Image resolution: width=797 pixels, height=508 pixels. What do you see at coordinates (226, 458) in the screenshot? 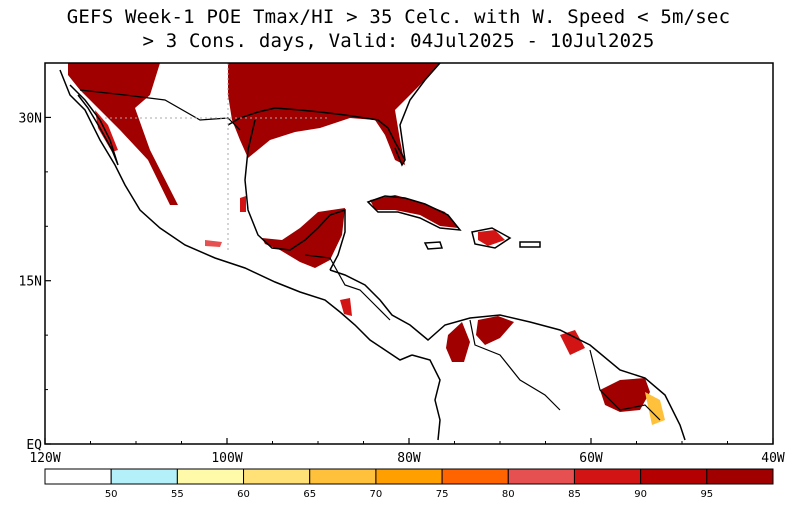
I see `x-tick-label: 100W` at bounding box center [226, 458].